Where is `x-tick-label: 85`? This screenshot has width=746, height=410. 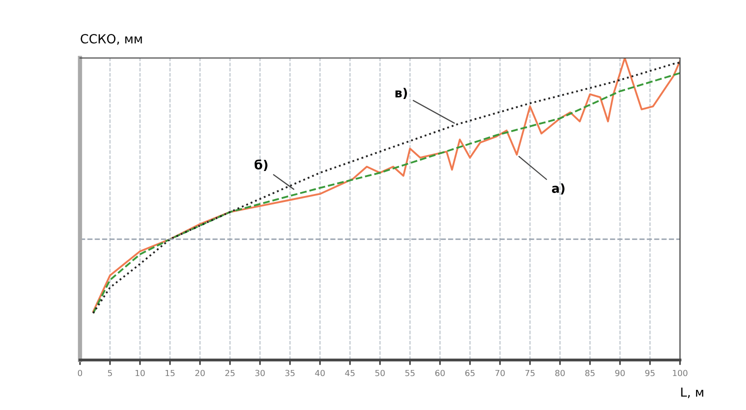 x-tick-label: 85 is located at coordinates (590, 373).